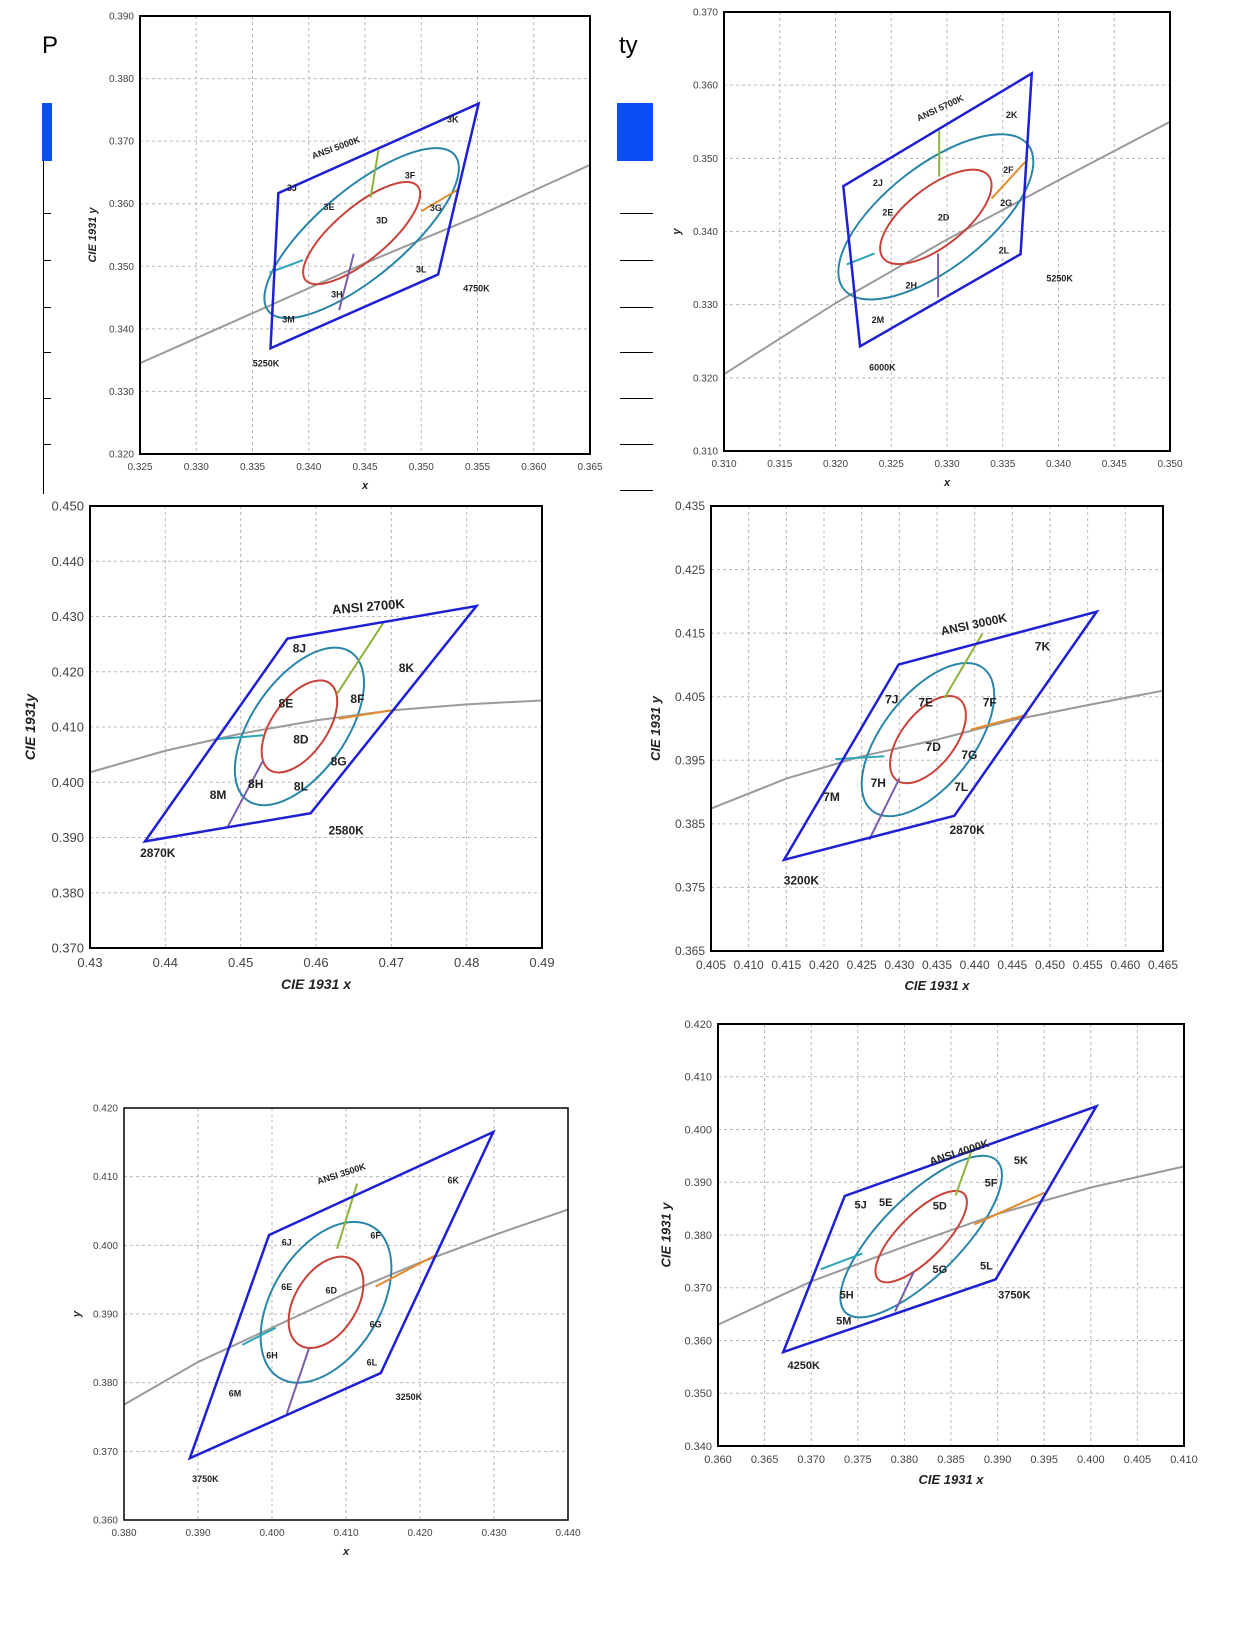  Describe the element at coordinates (197, 1533) in the screenshot. I see `x-tick-label: 0.390` at that location.